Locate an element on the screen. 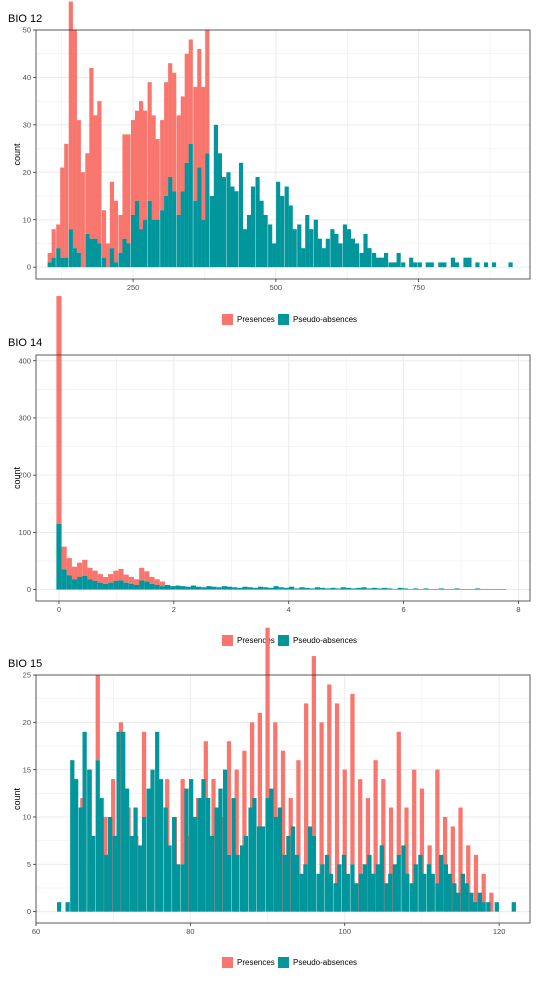  y-tick-label: 25 is located at coordinates (27, 675).